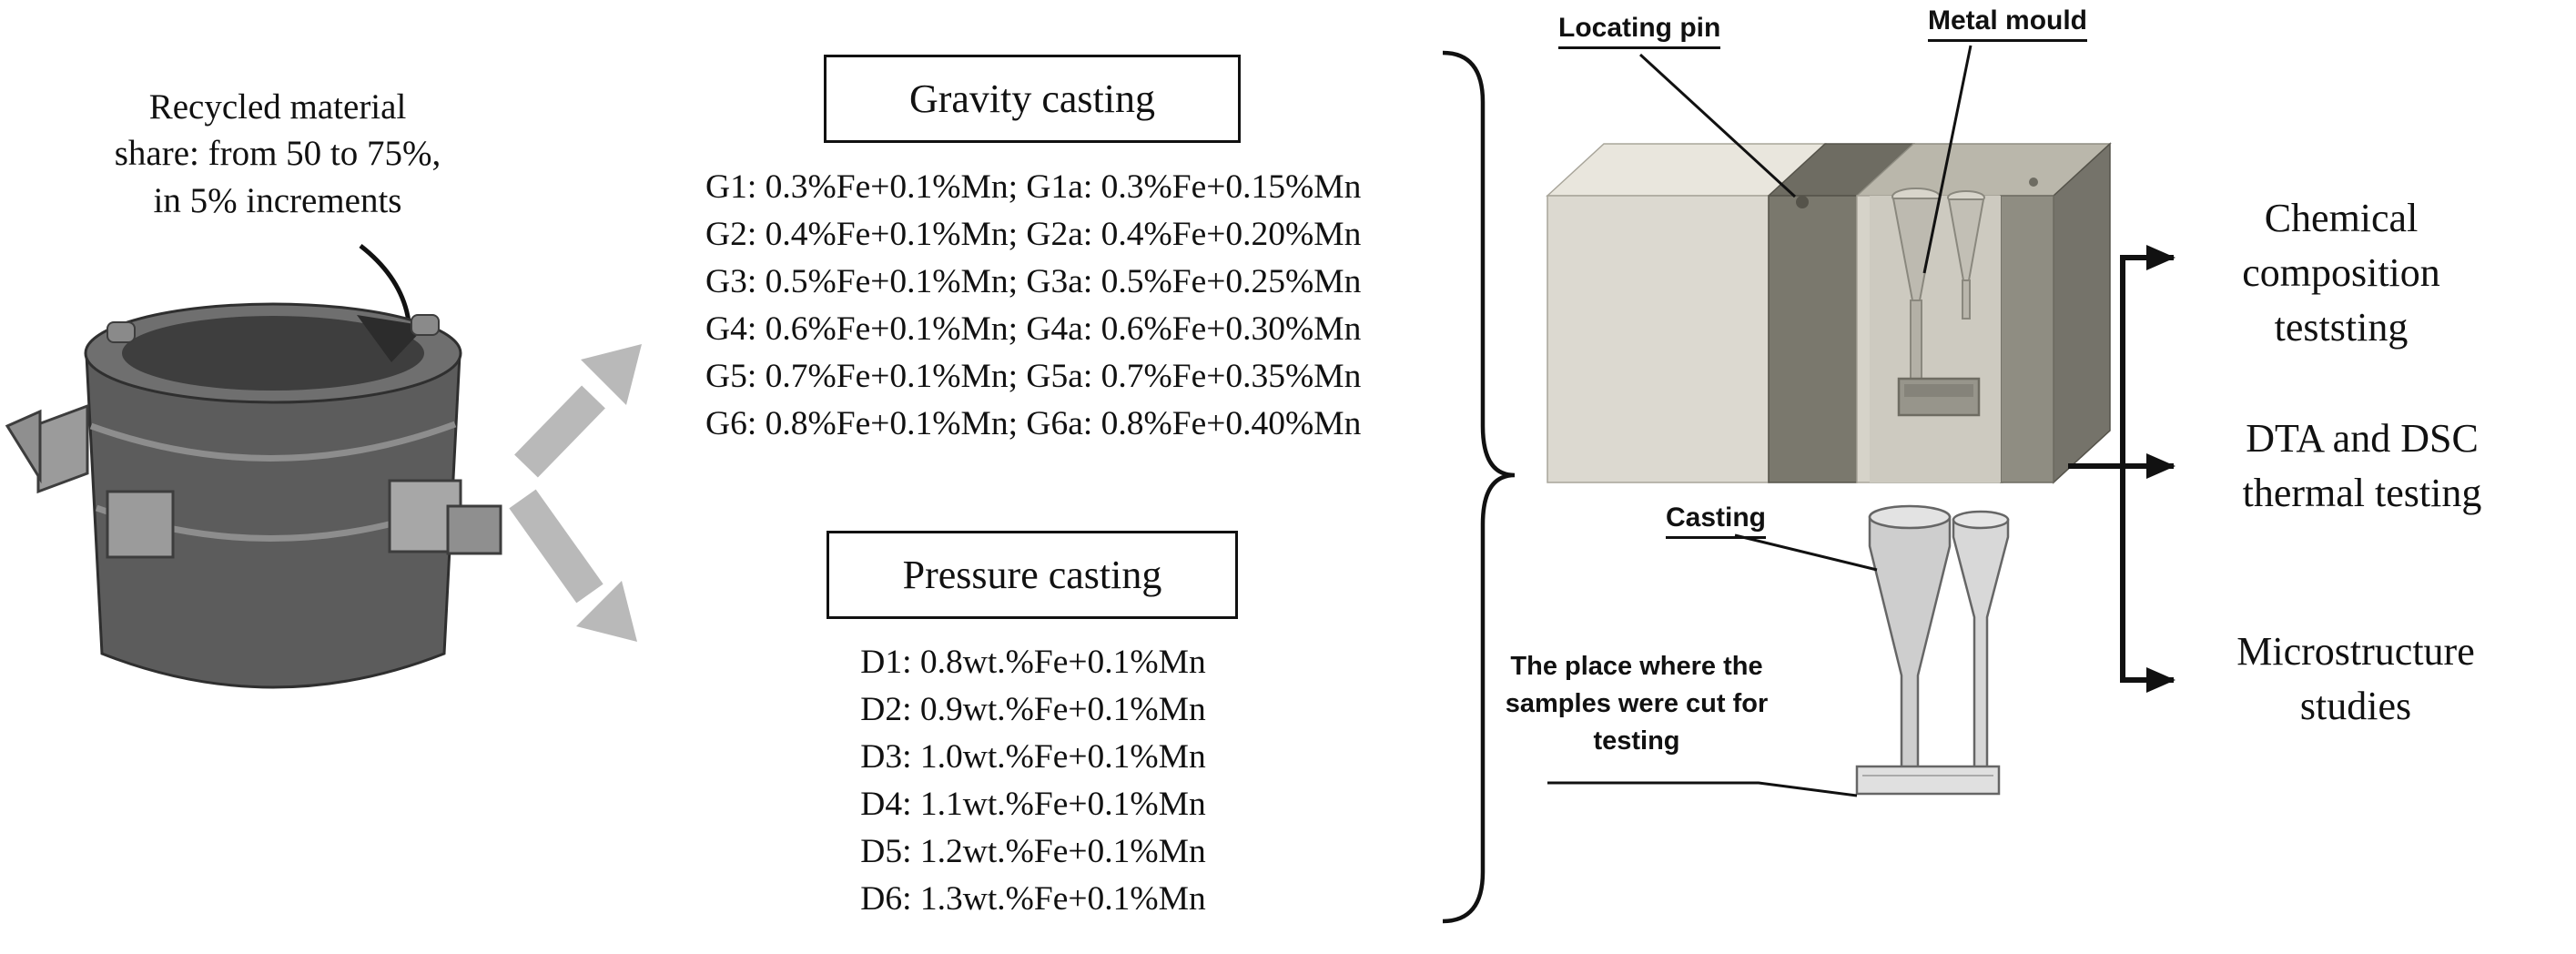 This screenshot has height=954, width=2576. What do you see at coordinates (1033, 329) in the screenshot?
I see `gravity-item: G4: 0.6%Fe+0.1%Mn; G4a: 0.6%Fe+0.30%Mn` at bounding box center [1033, 329].